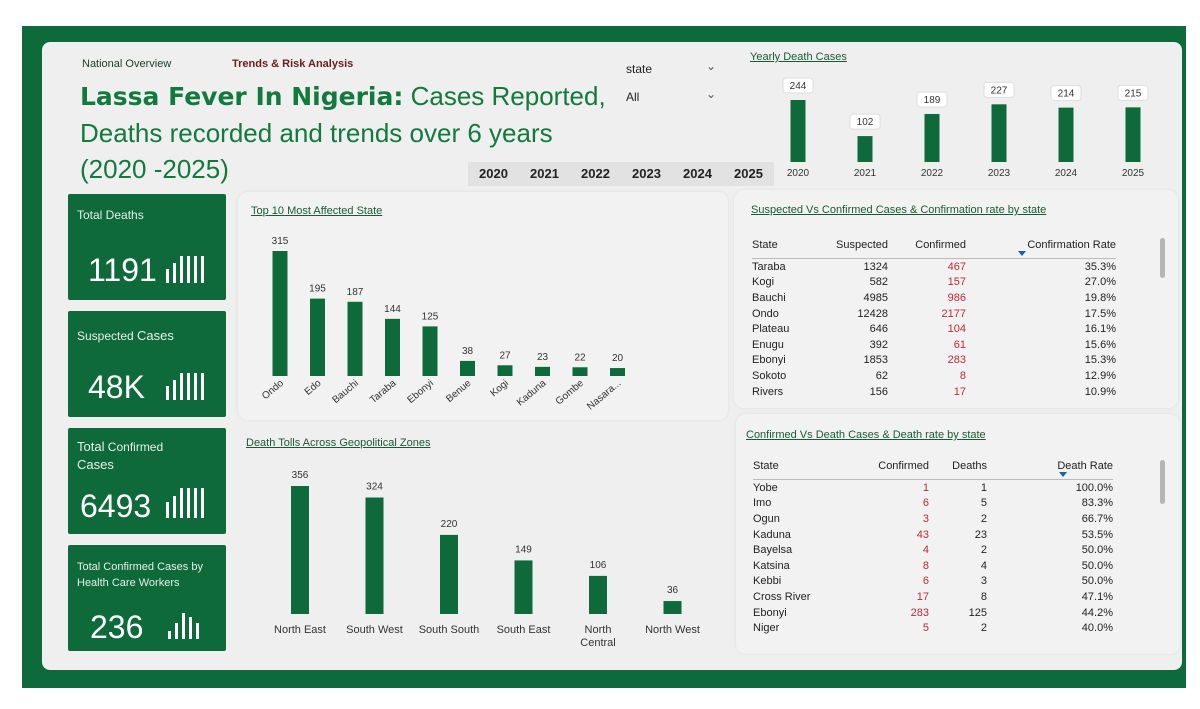  What do you see at coordinates (934, 298) in the screenshot?
I see `table-row: Bauchi 4985 986 19.8%` at bounding box center [934, 298].